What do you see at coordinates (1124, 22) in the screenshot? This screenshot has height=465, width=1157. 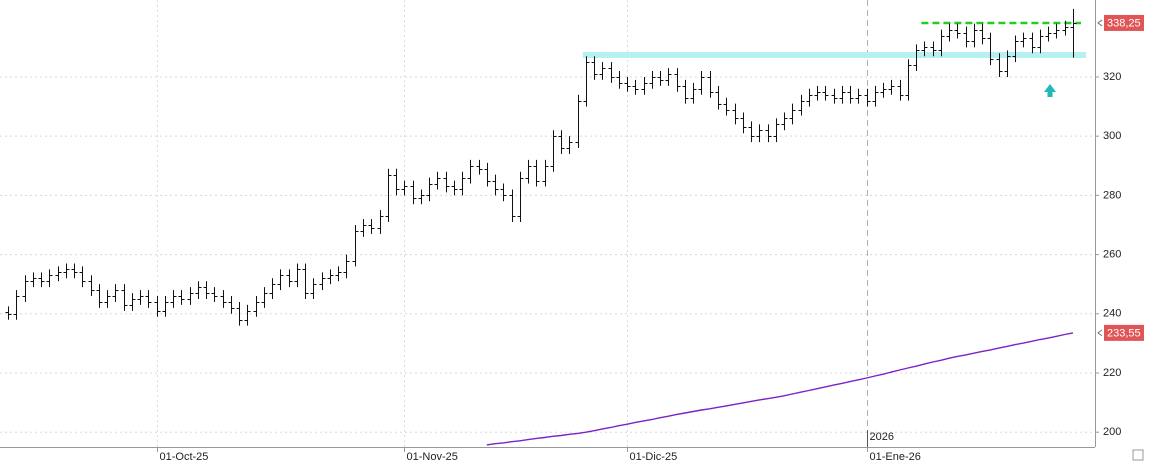 I see `last-value-box` at bounding box center [1124, 22].